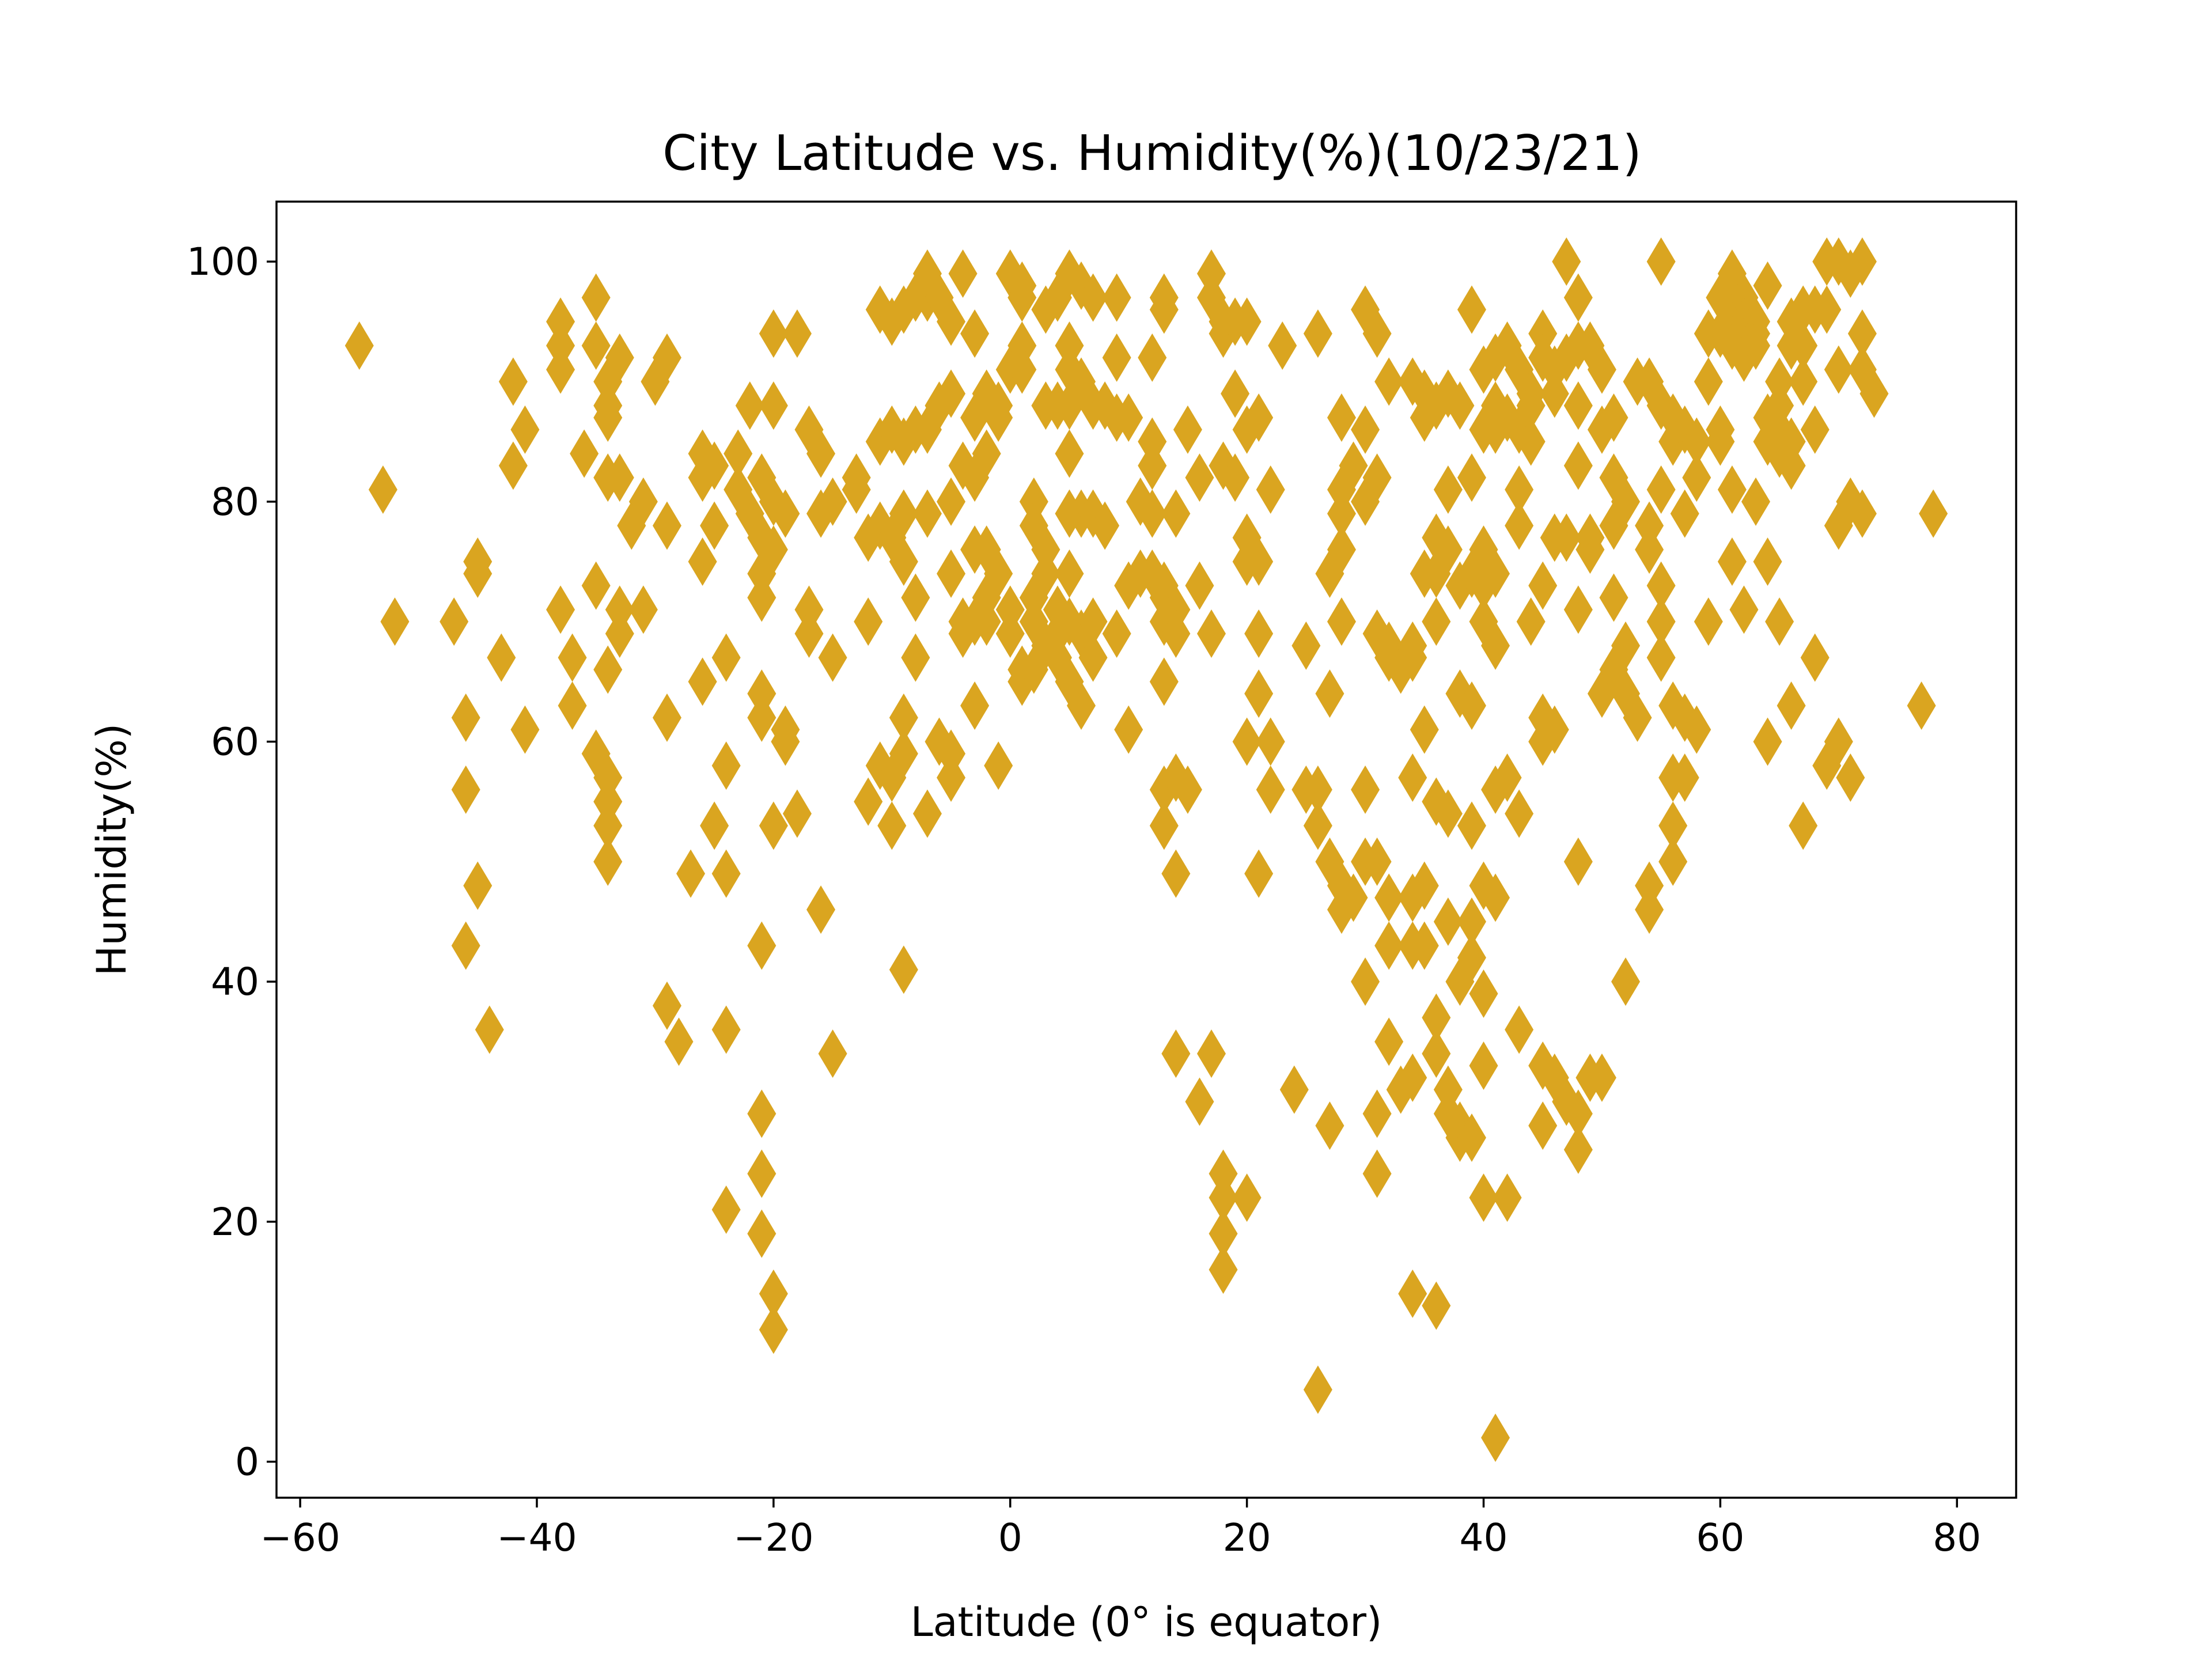 Image resolution: width=2212 pixels, height=1659 pixels. What do you see at coordinates (300, 1538) in the screenshot?
I see `x-tick-label: −60` at bounding box center [300, 1538].